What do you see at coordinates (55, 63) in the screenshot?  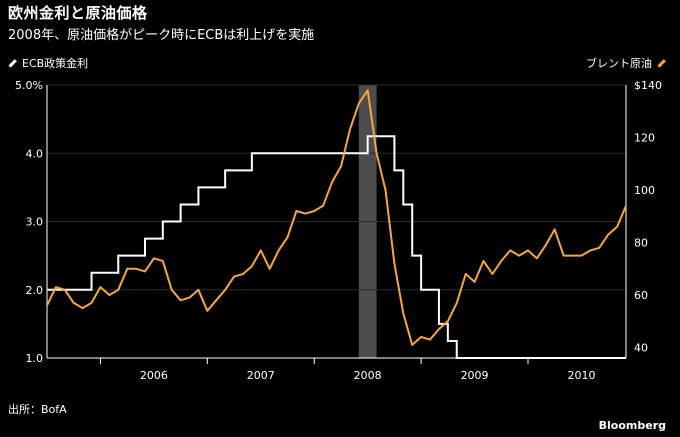 I see `legend-left-label: ECB政策金利` at bounding box center [55, 63].